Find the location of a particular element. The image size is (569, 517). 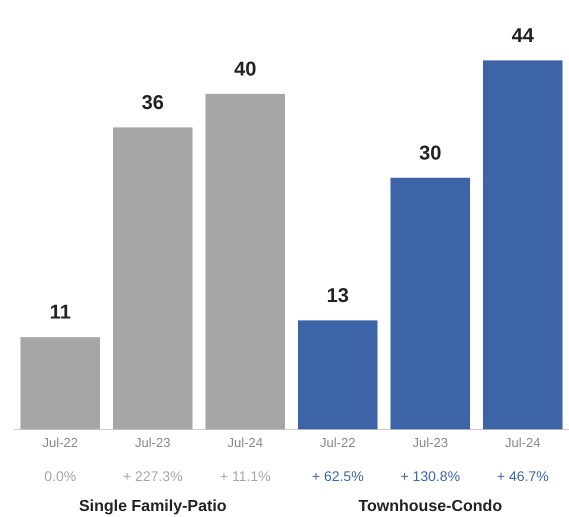

data-label: 44 is located at coordinates (523, 35).